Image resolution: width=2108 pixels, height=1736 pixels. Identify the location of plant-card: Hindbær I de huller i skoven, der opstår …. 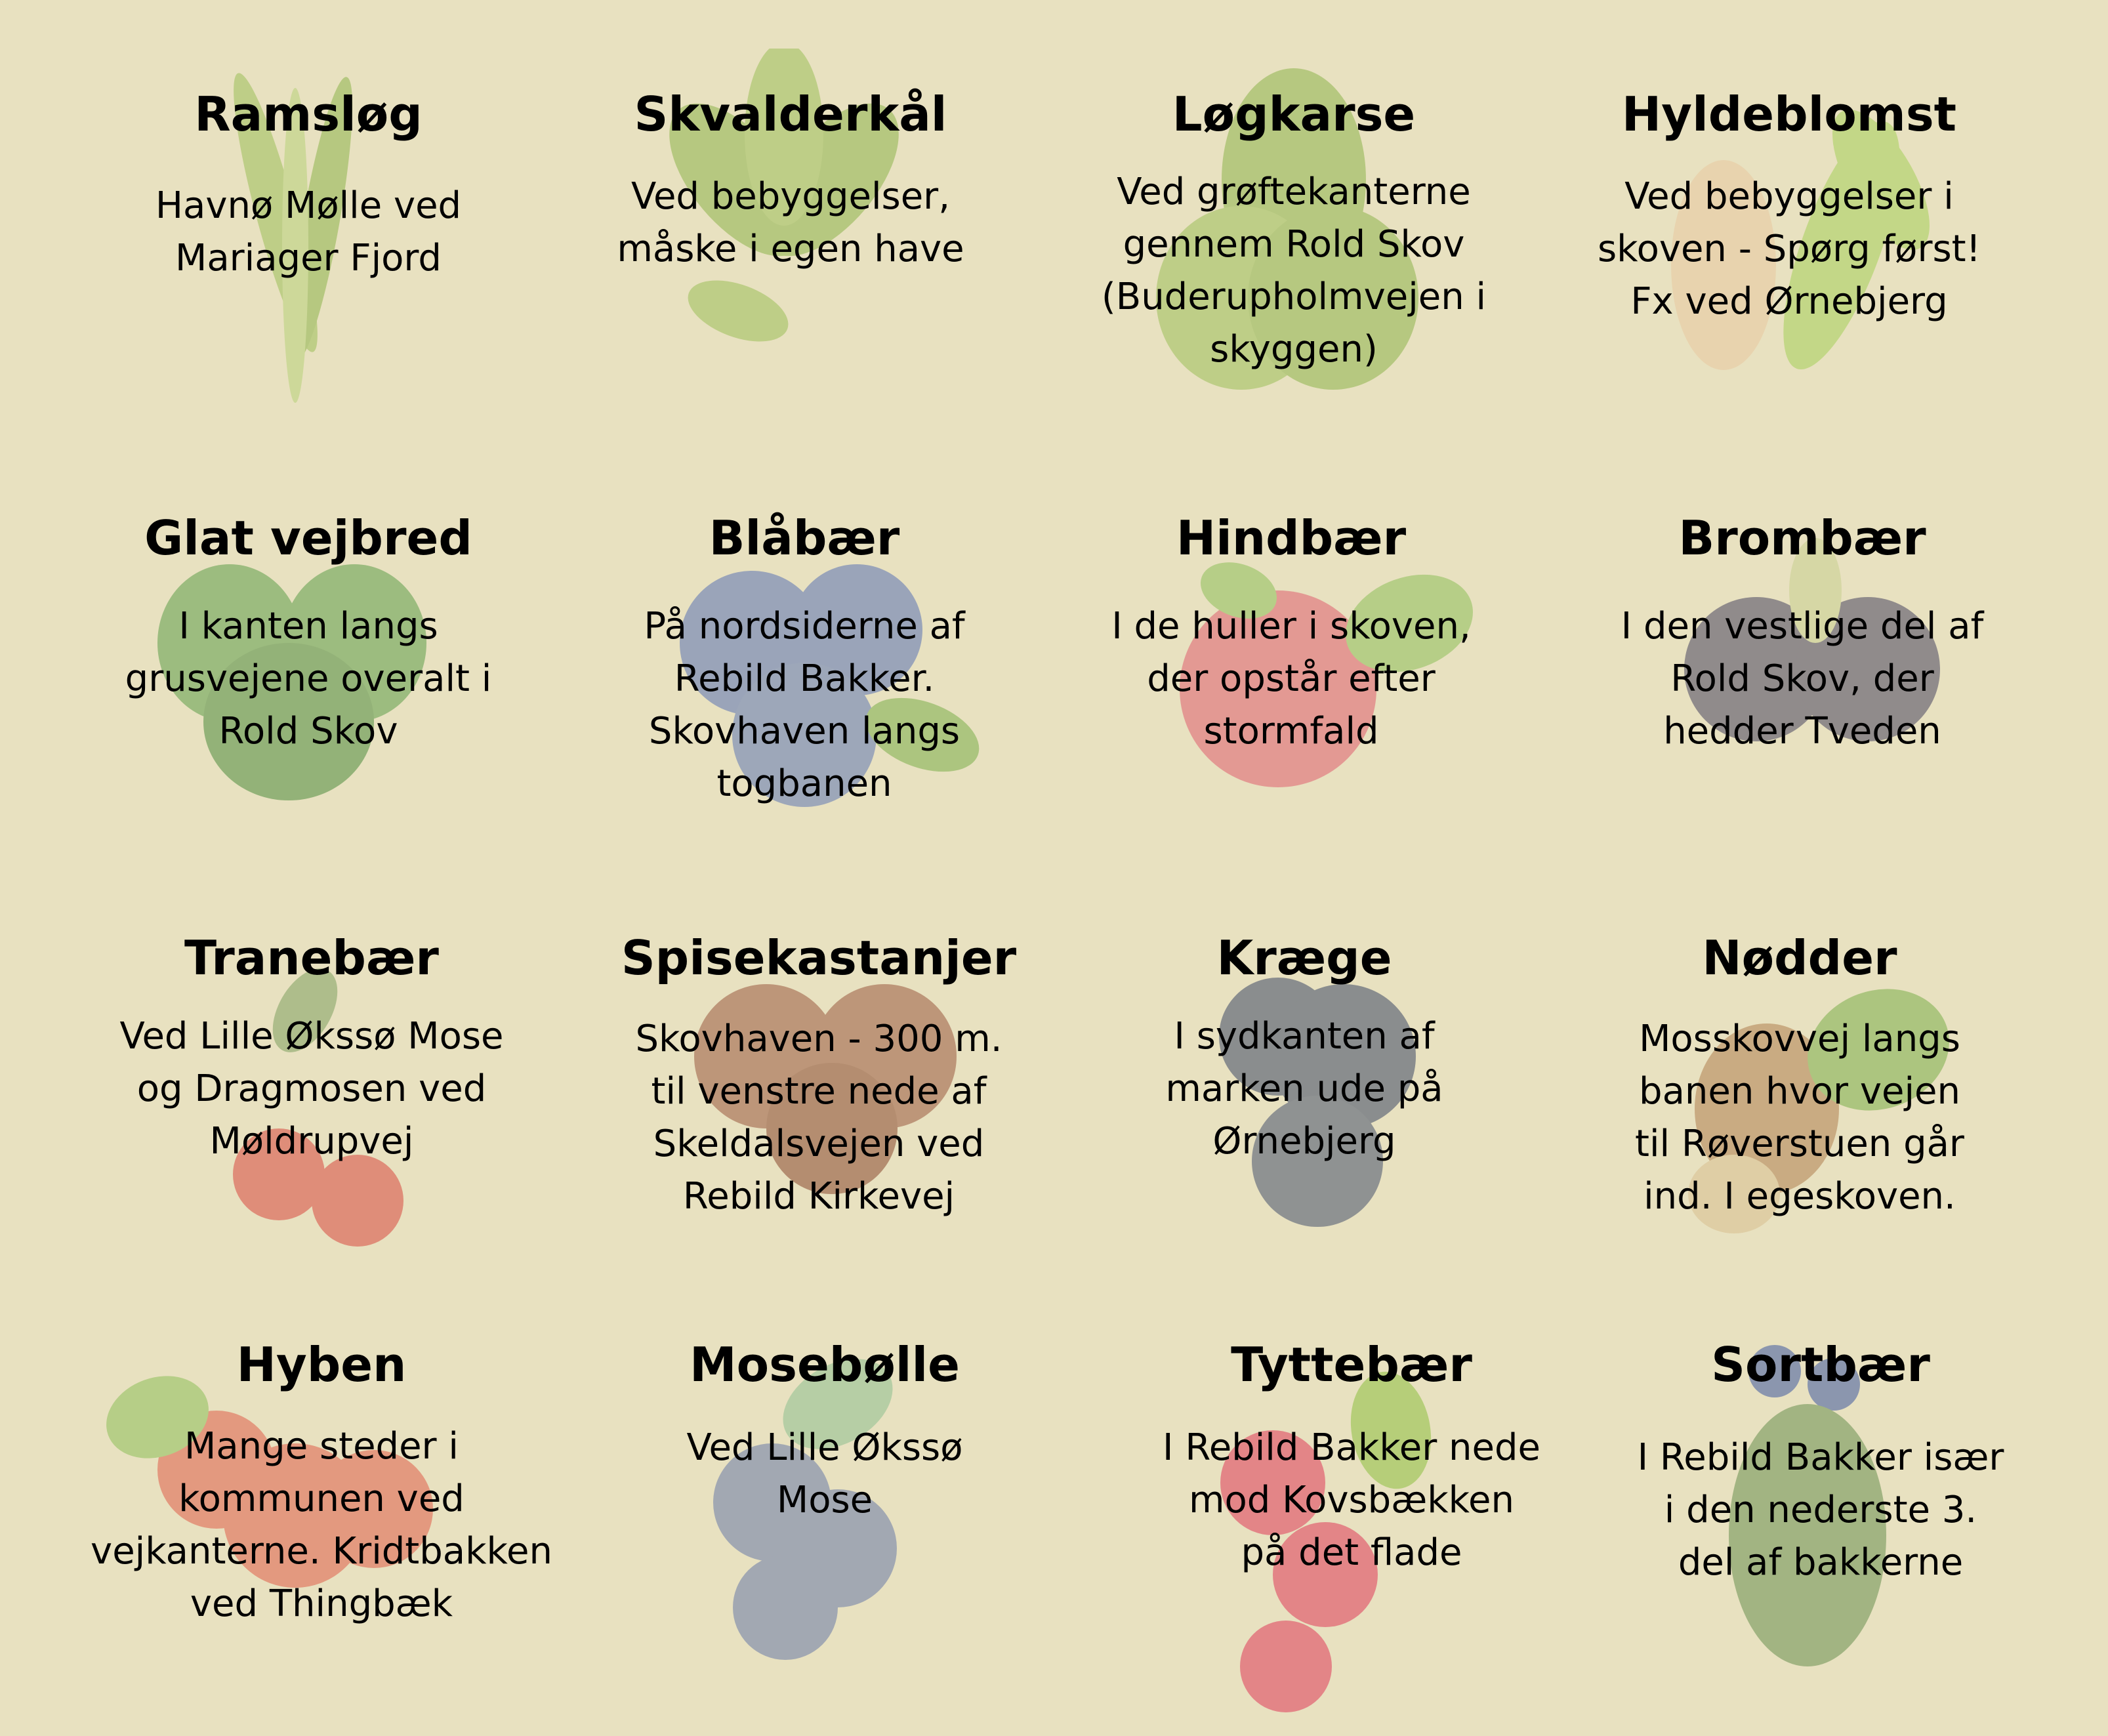
(1291, 682).